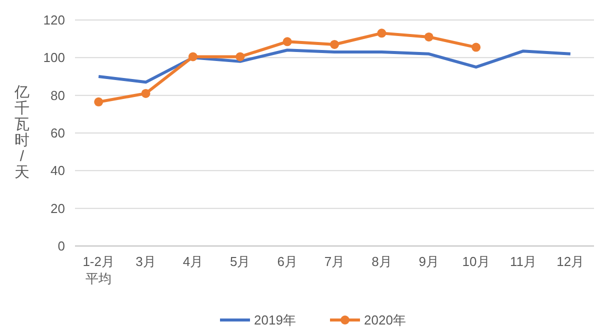  Describe the element at coordinates (275, 320) in the screenshot. I see `legend-label: 2019年` at that location.